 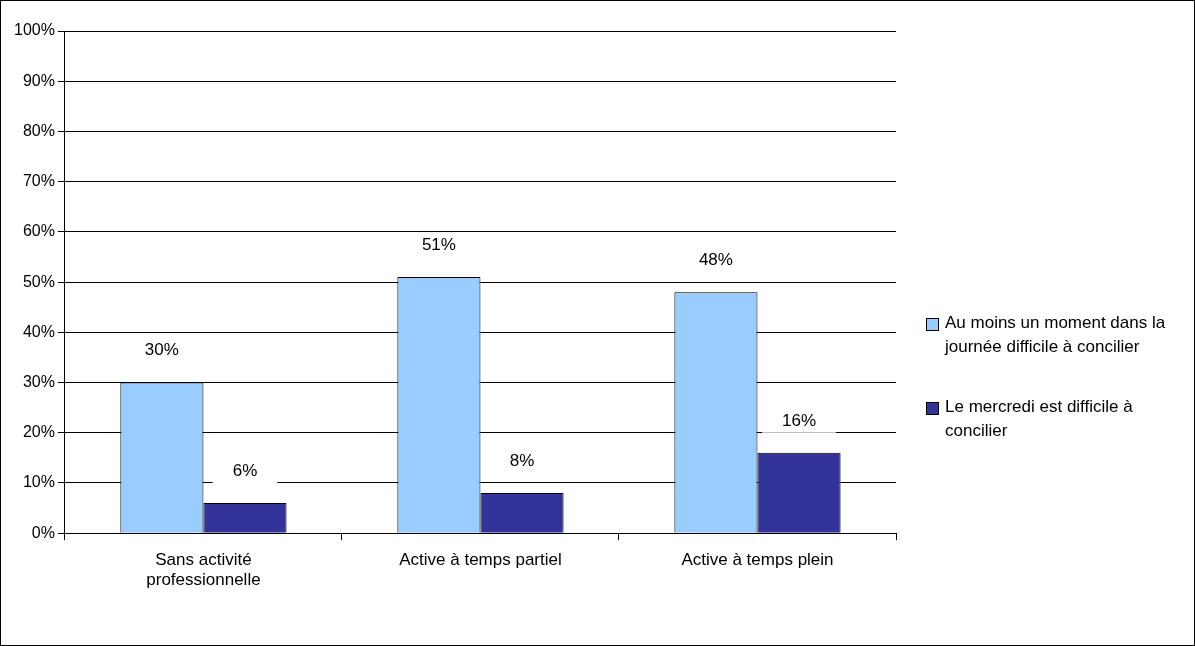 What do you see at coordinates (38, 432) in the screenshot?
I see `y-tick-label: 20%` at bounding box center [38, 432].